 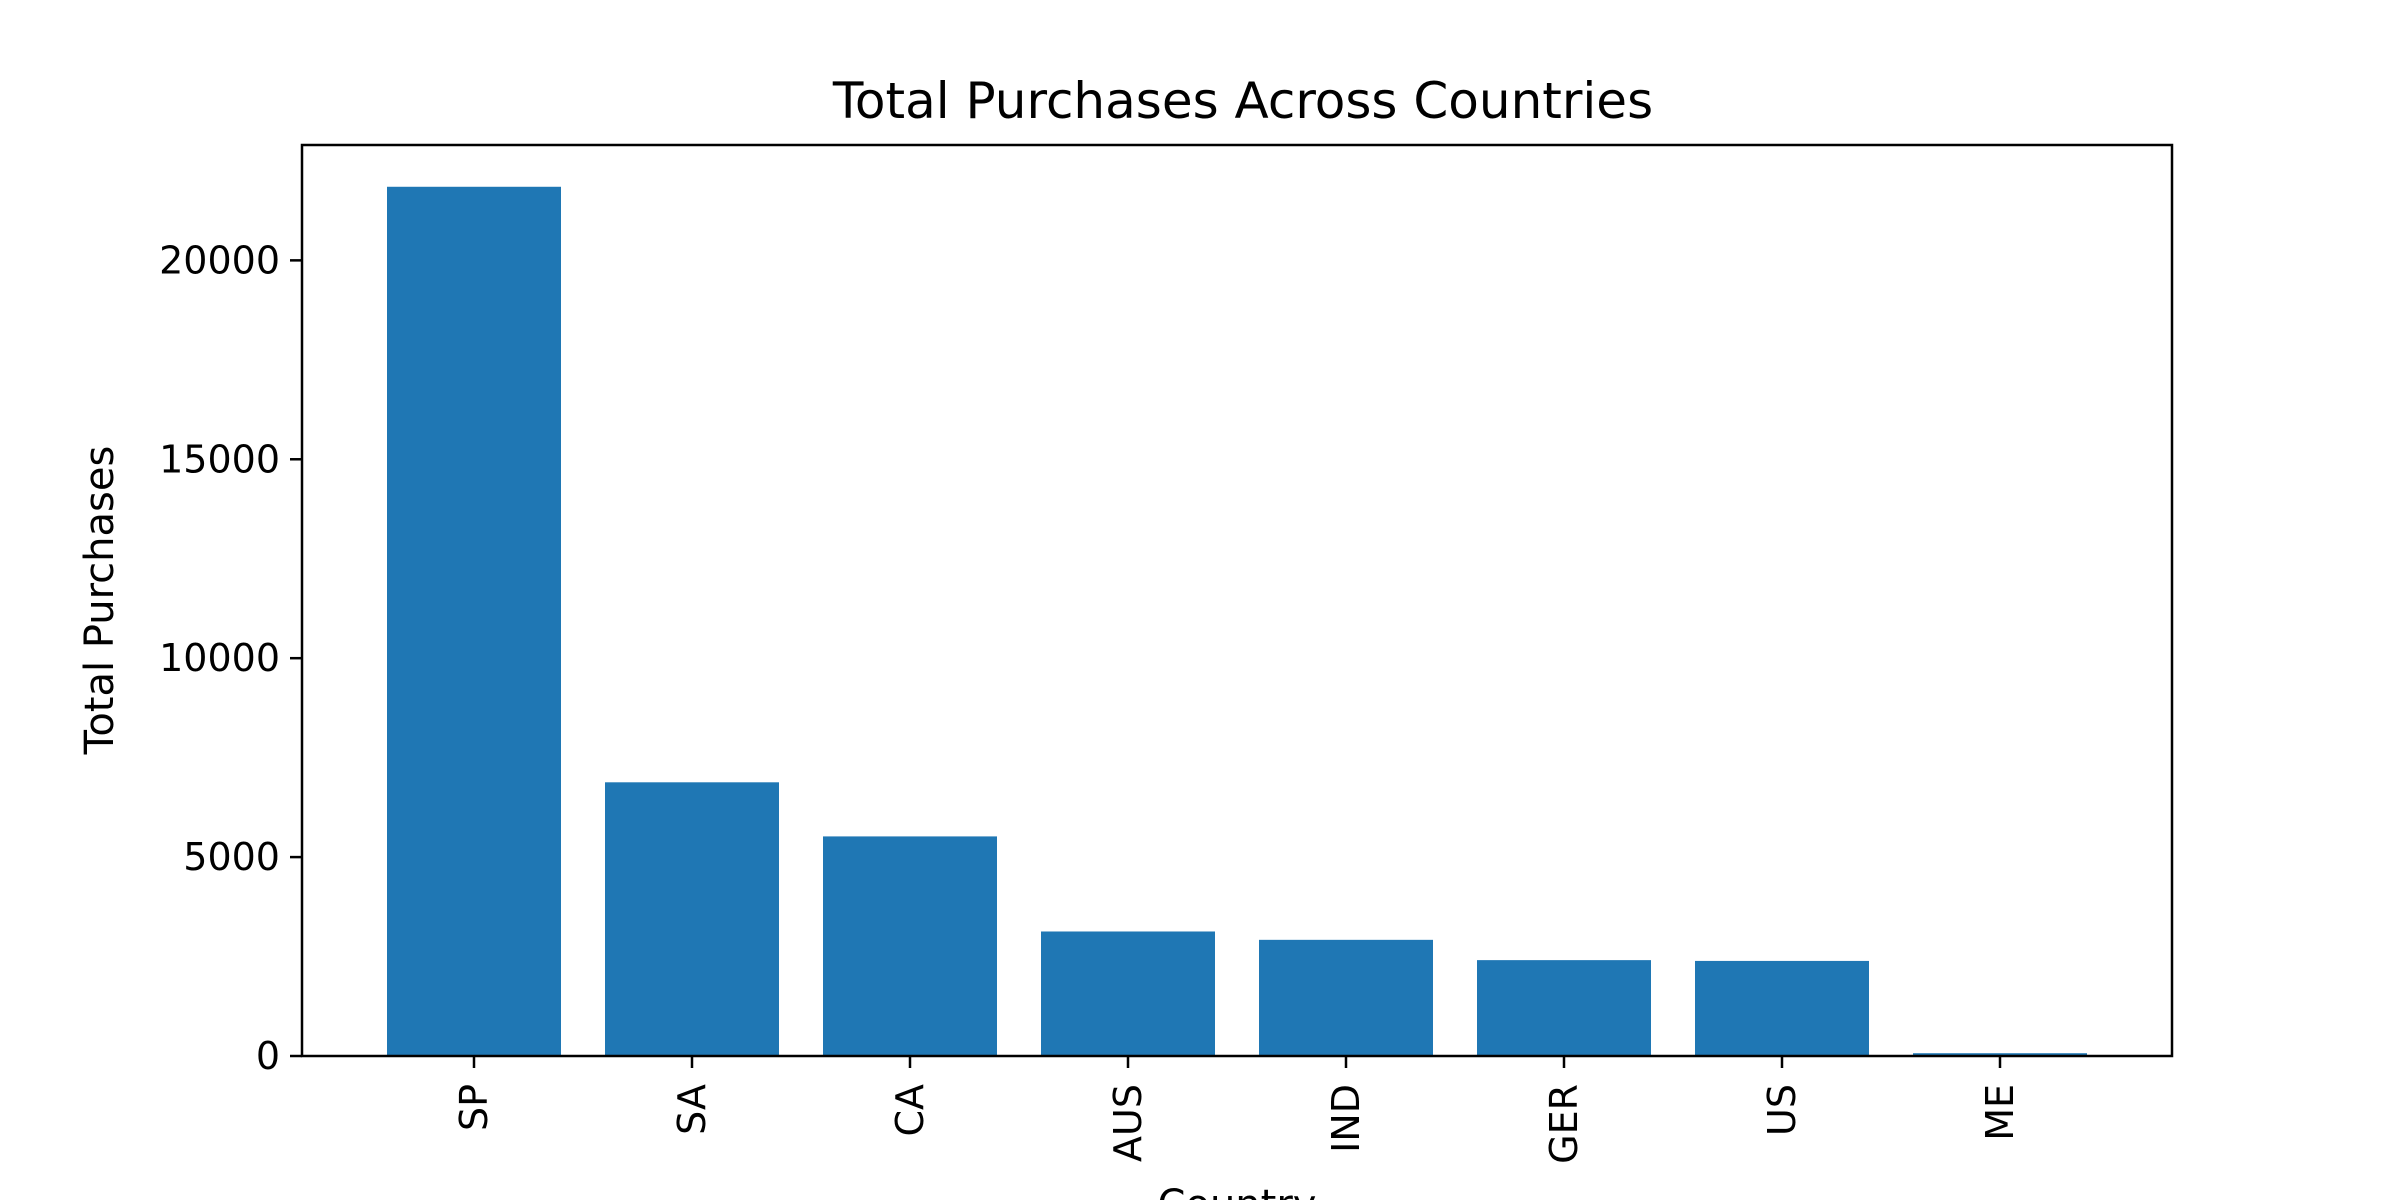 I want to click on bar-ger, so click(x=1564, y=1008).